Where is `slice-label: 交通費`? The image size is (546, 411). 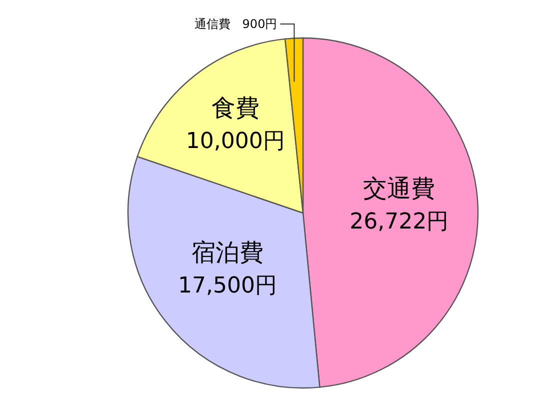
slice-label: 交通費 is located at coordinates (399, 188).